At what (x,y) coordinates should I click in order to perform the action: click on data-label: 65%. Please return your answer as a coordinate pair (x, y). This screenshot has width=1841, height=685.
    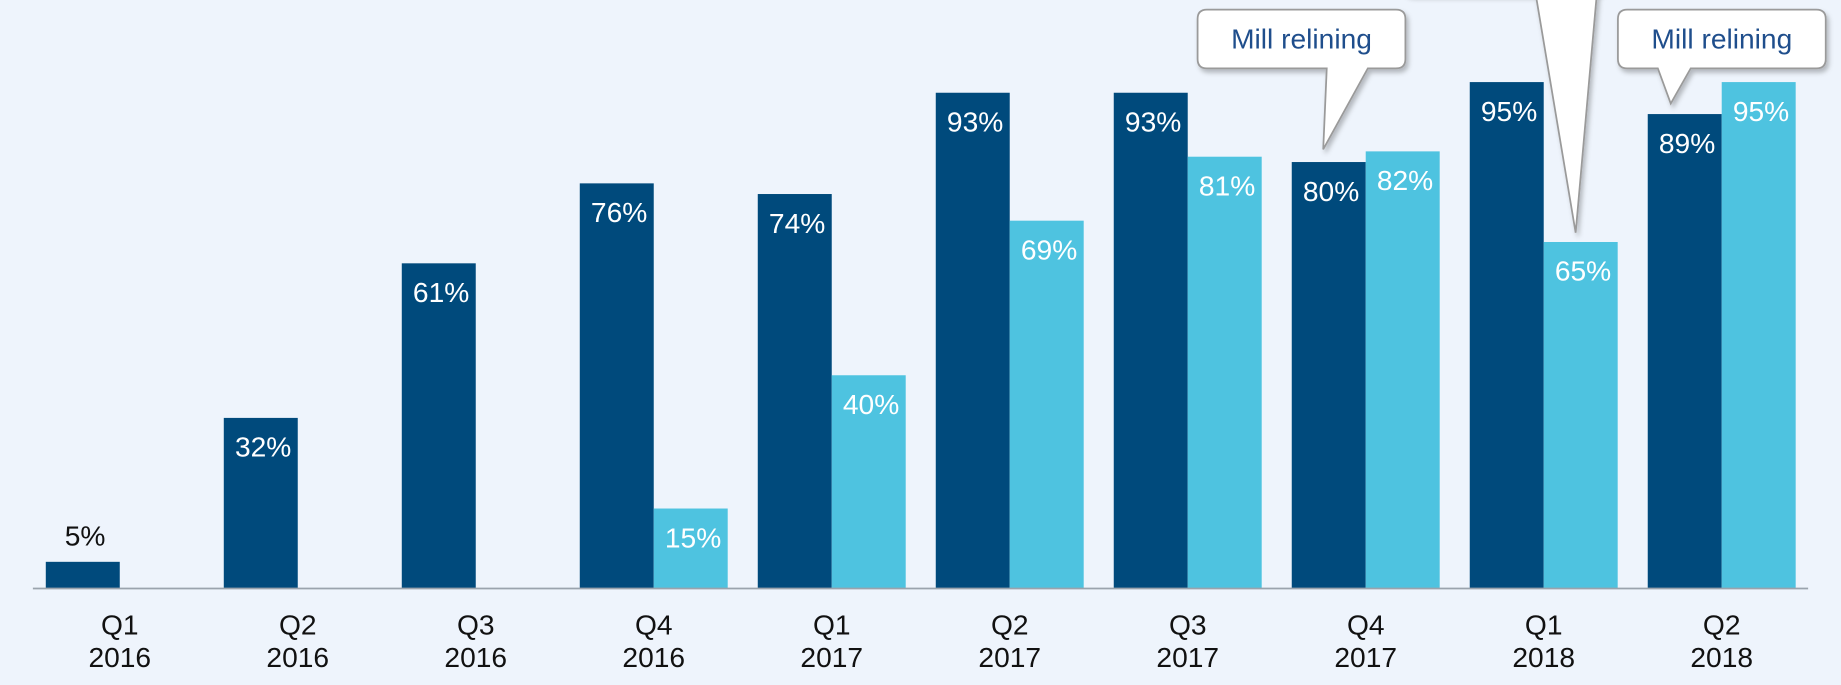
    Looking at the image, I should click on (1583, 271).